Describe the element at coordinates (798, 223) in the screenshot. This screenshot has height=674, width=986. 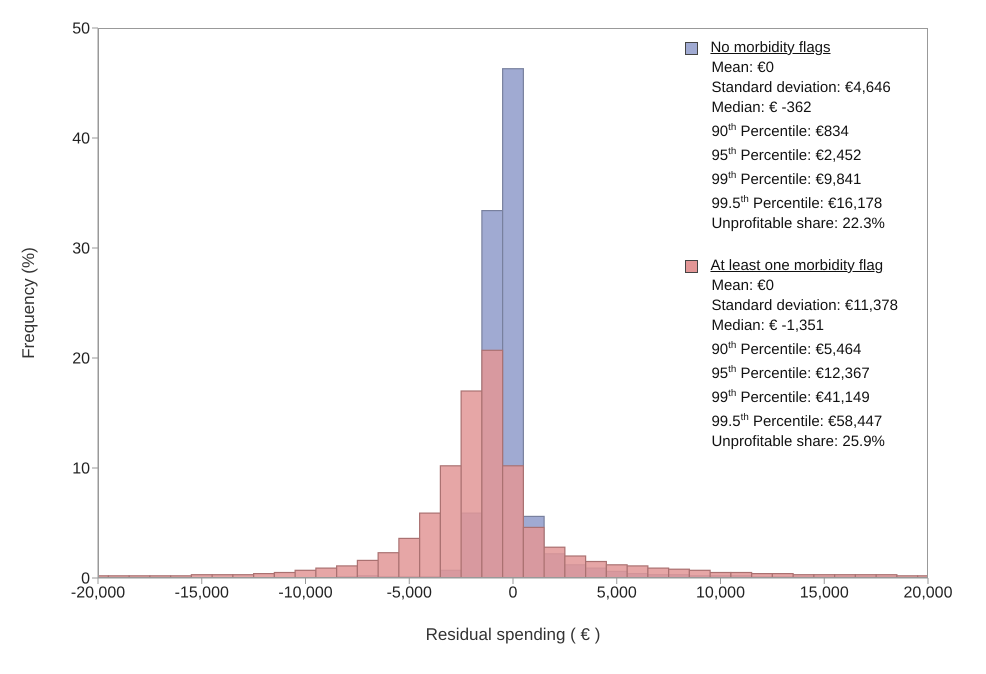
I see `annotation: Unprofitable share: 22.3%` at that location.